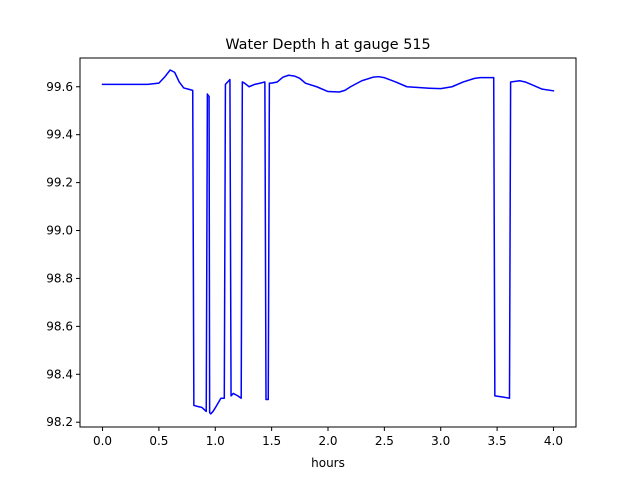  What do you see at coordinates (327, 45) in the screenshot?
I see `chart-title: Water Depth h at gauge 515` at bounding box center [327, 45].